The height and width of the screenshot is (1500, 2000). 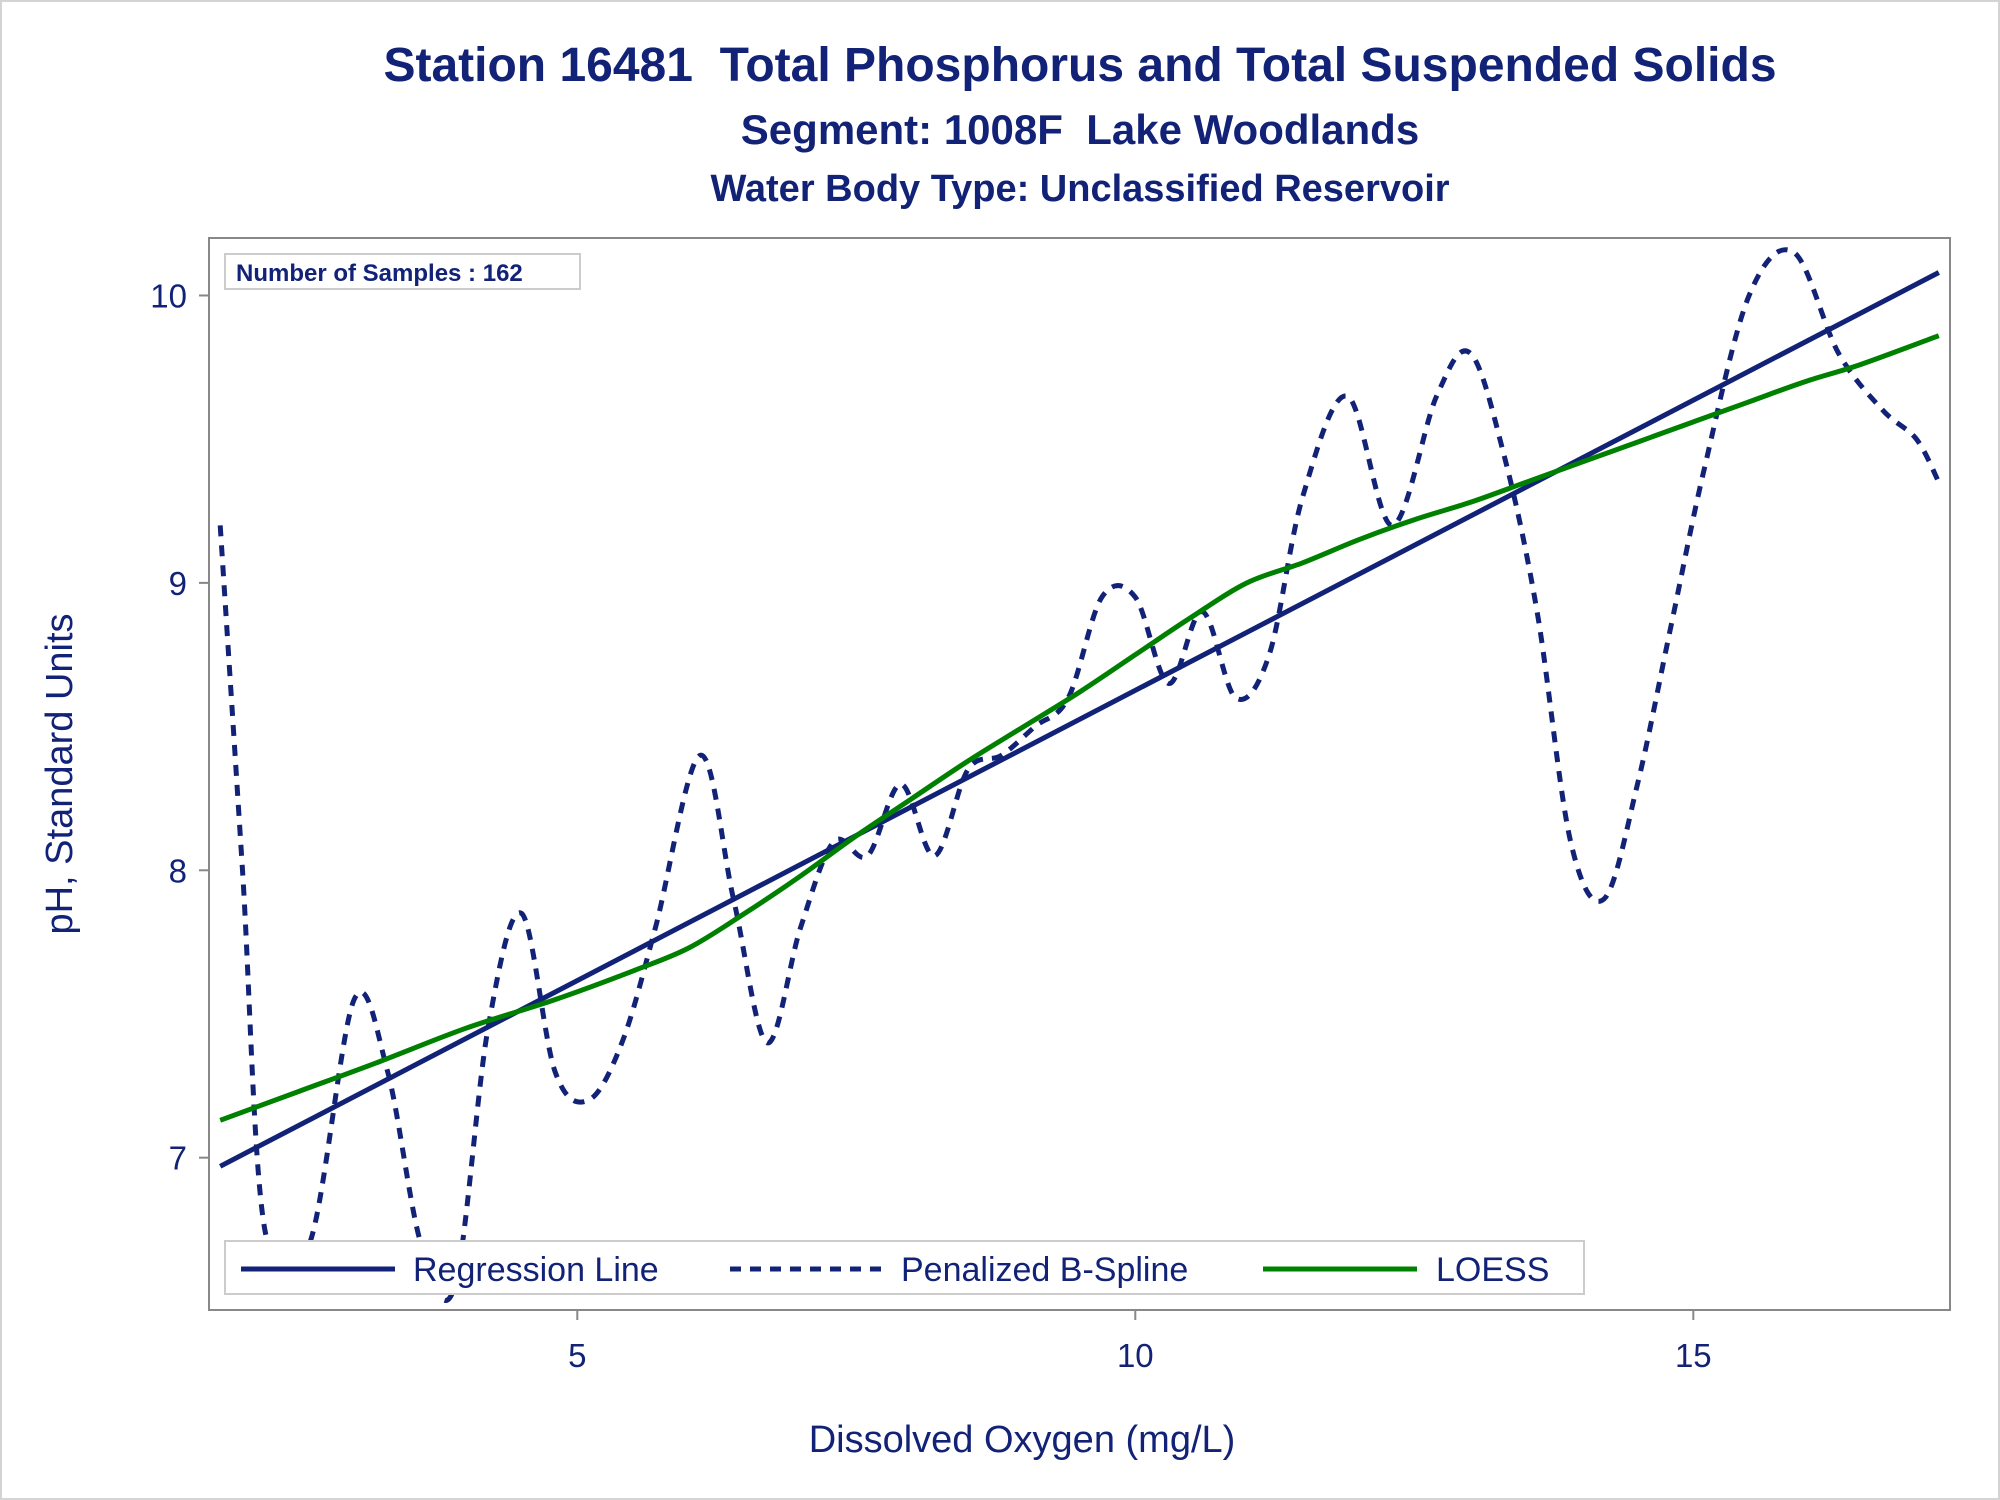 What do you see at coordinates (1135, 1355) in the screenshot?
I see `x-tick-label: 10` at bounding box center [1135, 1355].